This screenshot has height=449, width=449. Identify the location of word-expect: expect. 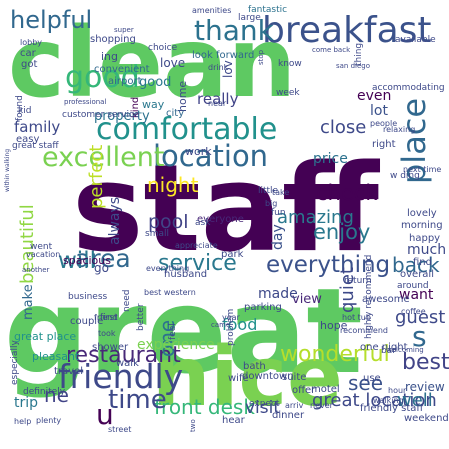
(264, 404).